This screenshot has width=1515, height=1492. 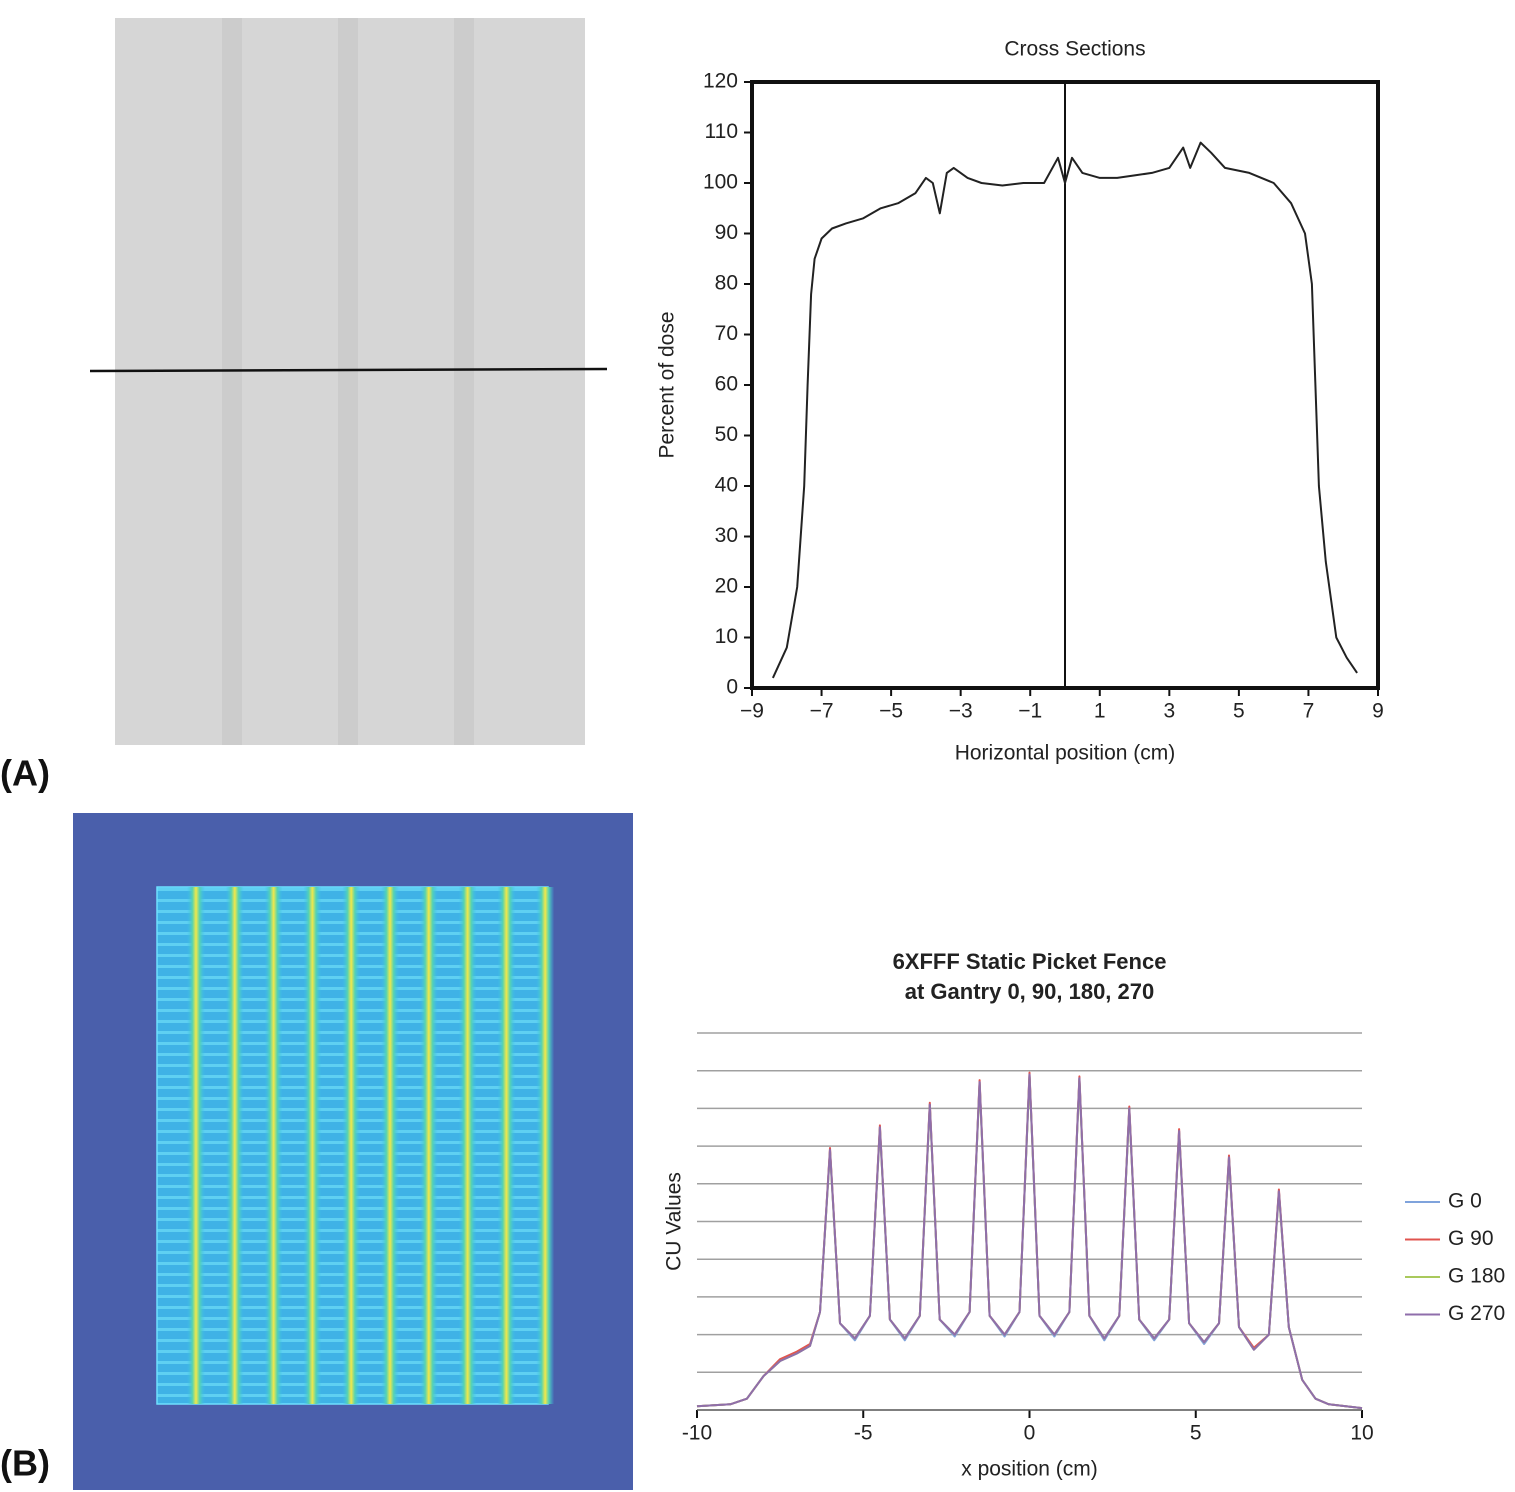 What do you see at coordinates (732, 687) in the screenshot?
I see `y-tick-label: 0` at bounding box center [732, 687].